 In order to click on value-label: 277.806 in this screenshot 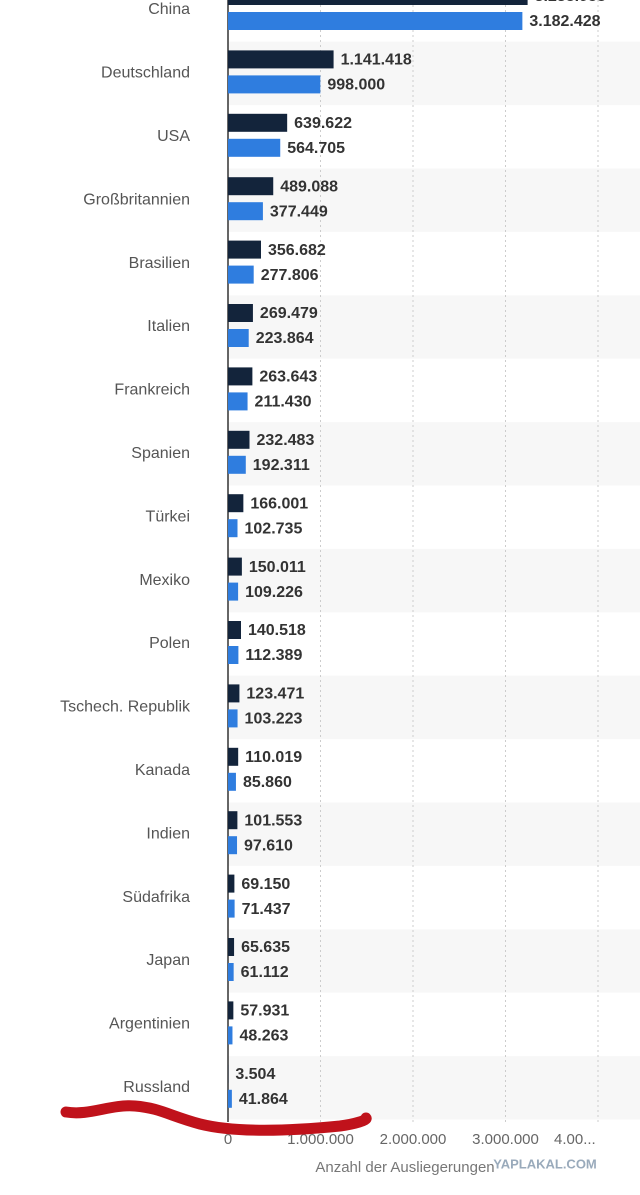, I will do `click(290, 275)`.